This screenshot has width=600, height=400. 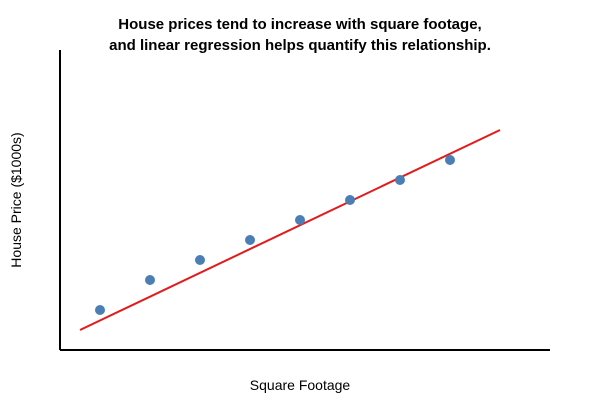 I want to click on x-axis-label: Square Footage, so click(x=300, y=385).